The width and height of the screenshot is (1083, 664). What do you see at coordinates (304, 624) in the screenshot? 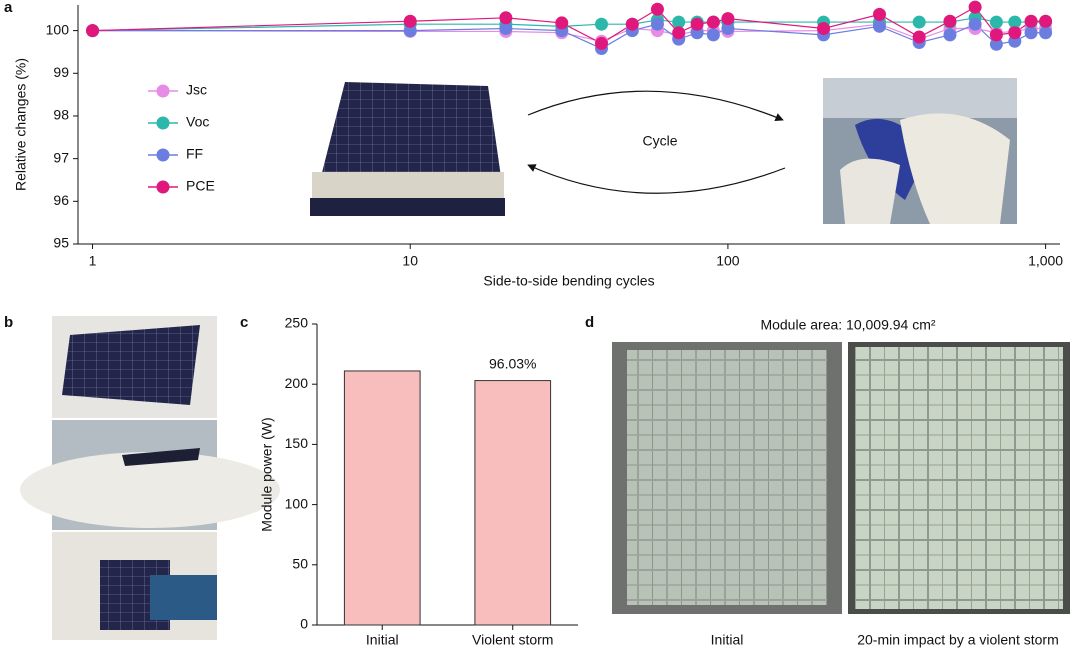
I see `y-tick-label: 0` at bounding box center [304, 624].